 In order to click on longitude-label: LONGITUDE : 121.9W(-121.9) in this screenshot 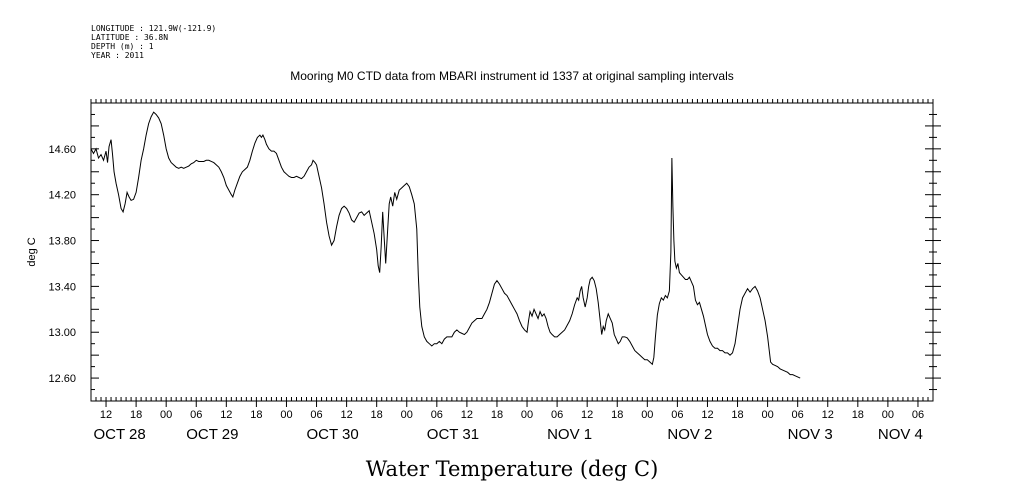, I will do `click(153, 28)`.